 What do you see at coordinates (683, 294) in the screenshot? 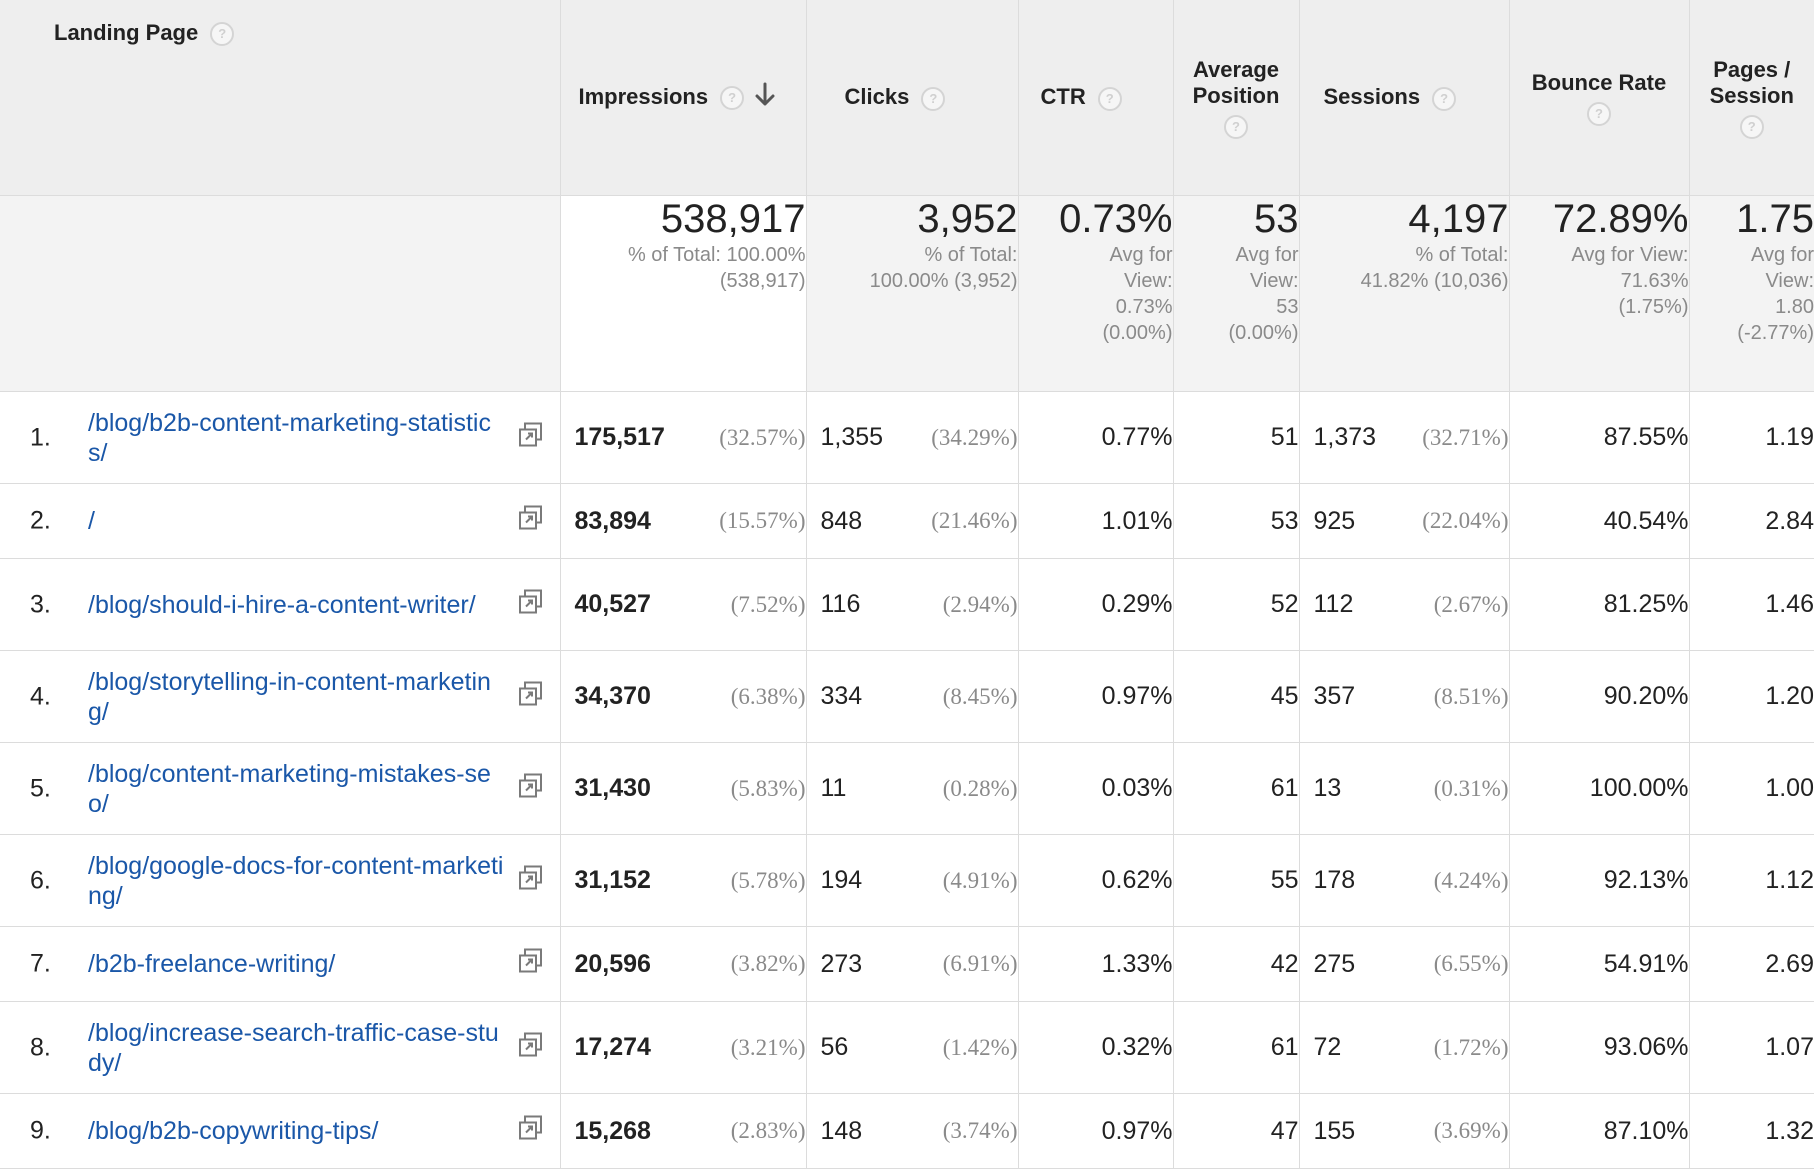
I see `summary-impressions: 538,917 % of Total: 100.00% (538,917)` at bounding box center [683, 294].